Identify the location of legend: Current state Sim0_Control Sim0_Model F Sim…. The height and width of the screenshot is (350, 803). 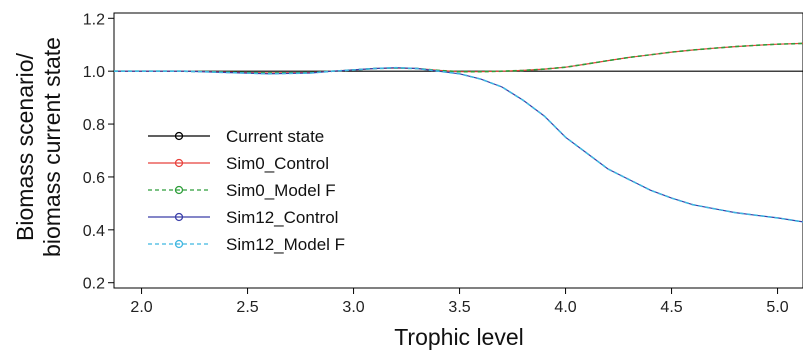
(246, 190).